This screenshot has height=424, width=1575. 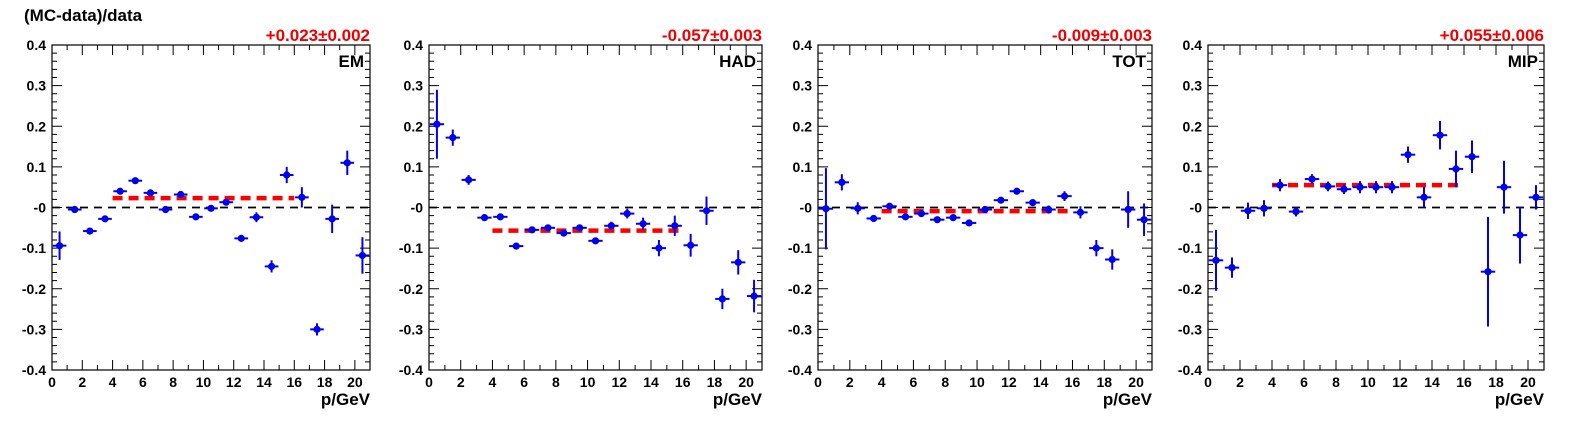 I want to click on y-tick-label: -0.2, so click(x=1190, y=289).